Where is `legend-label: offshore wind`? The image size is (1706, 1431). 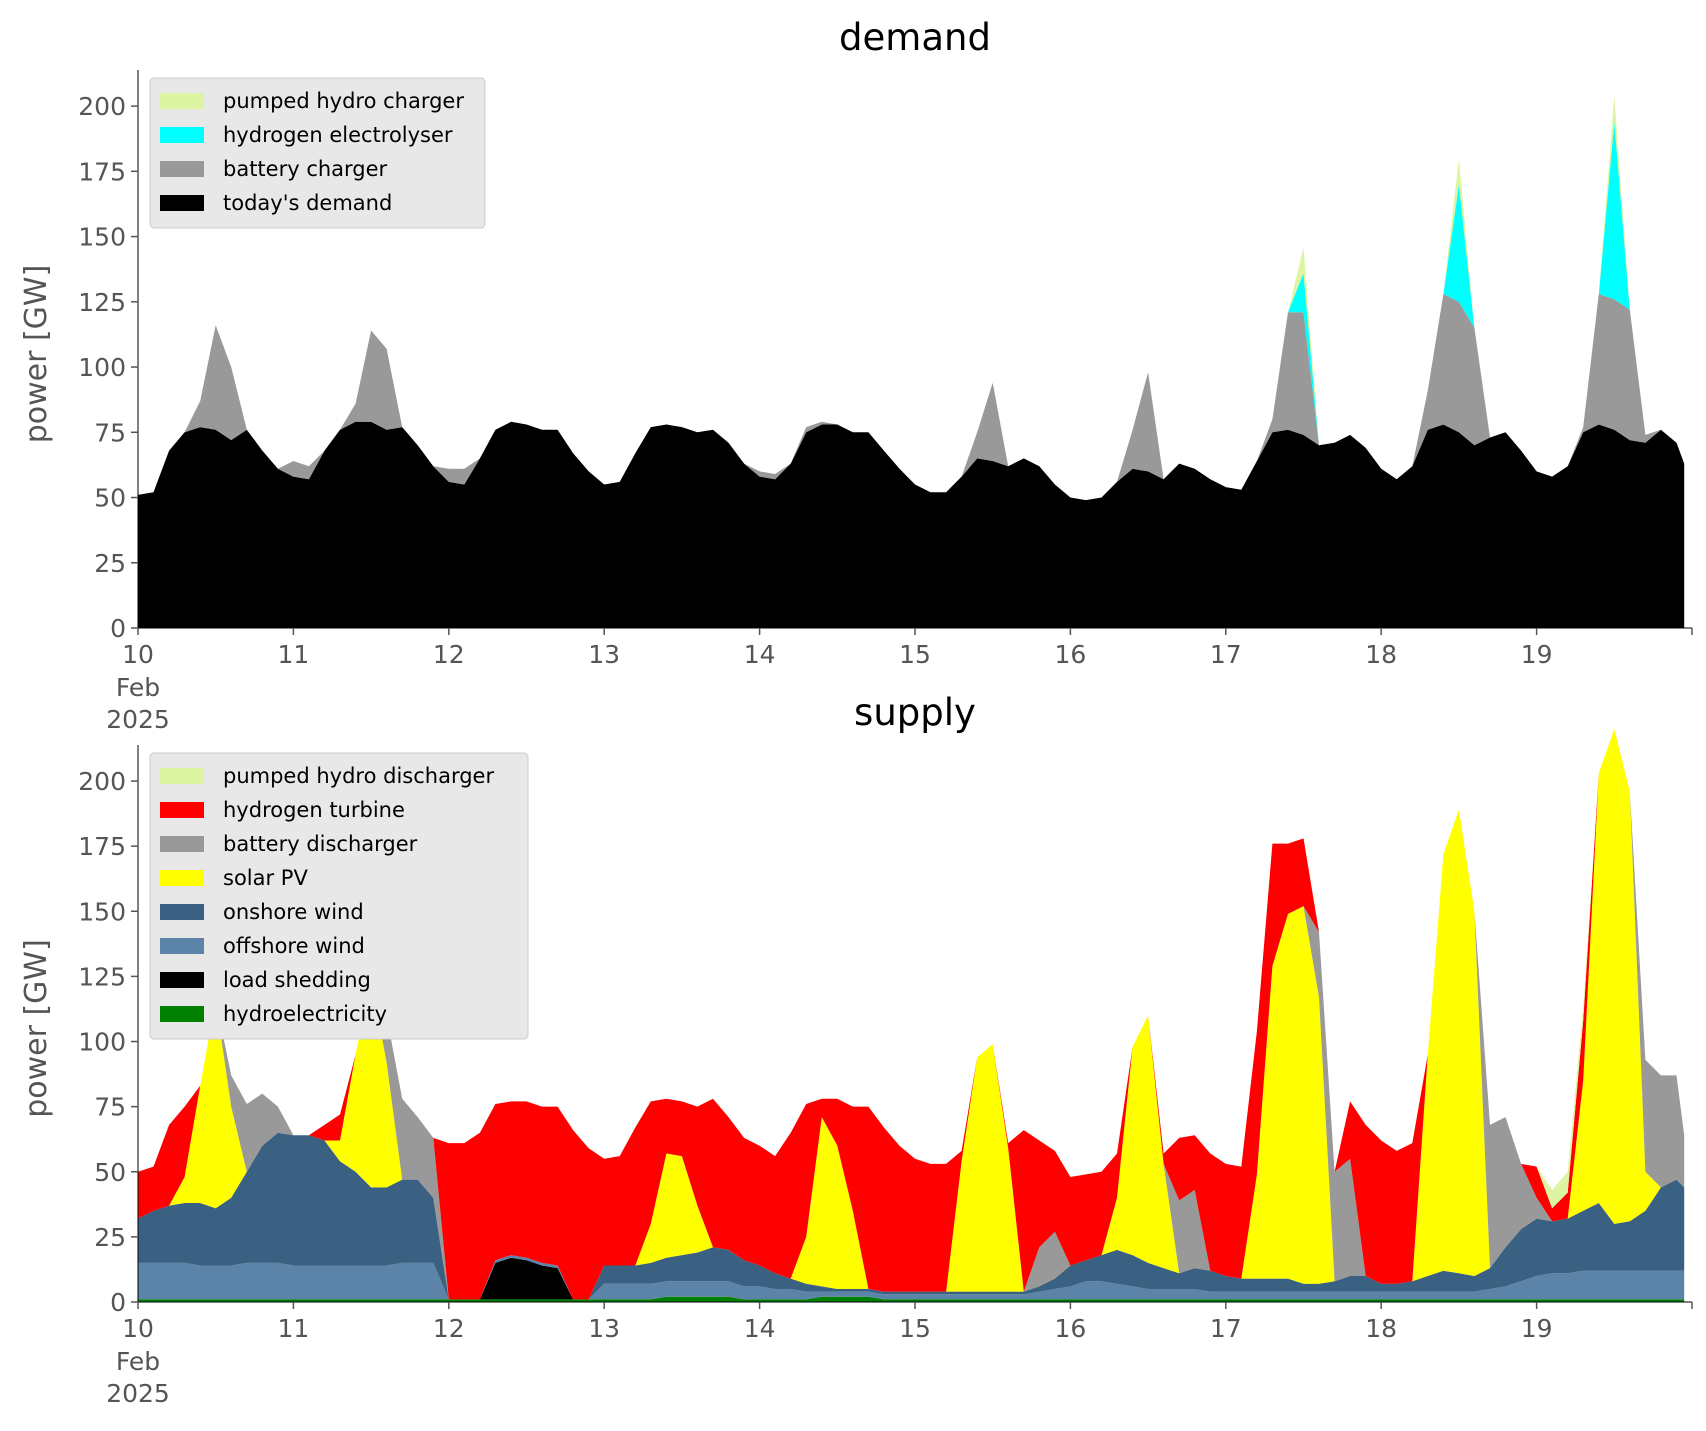
legend-label: offshore wind is located at coordinates (294, 946).